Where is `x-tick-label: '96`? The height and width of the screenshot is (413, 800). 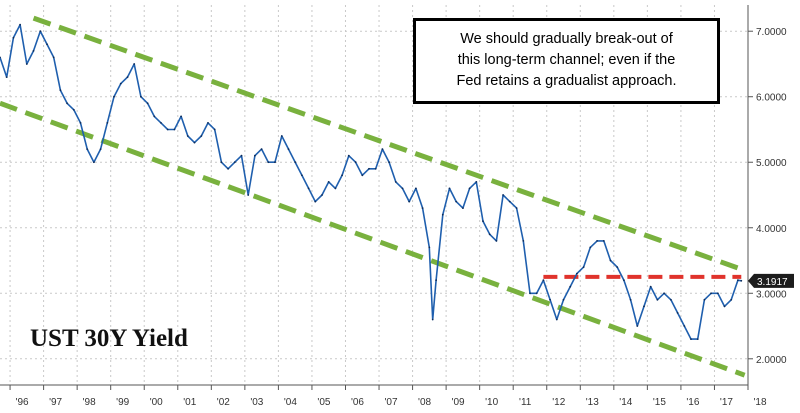
x-tick-label: '96 is located at coordinates (22, 402).